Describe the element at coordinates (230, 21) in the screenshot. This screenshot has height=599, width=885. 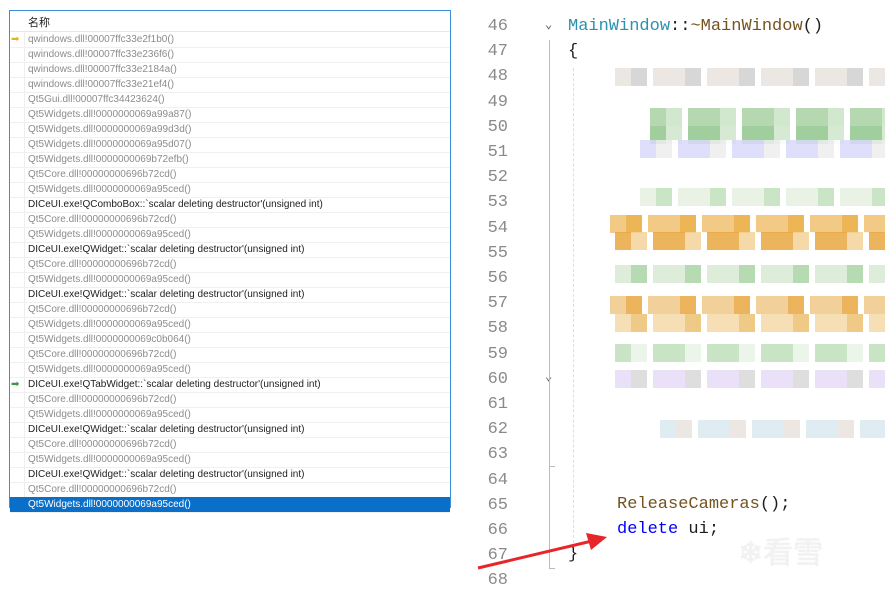
I see `column-header-name: 名称` at that location.